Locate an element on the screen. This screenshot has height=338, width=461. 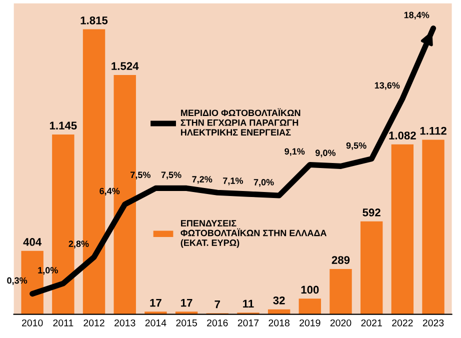
data-label: 1.815 is located at coordinates (94, 20).